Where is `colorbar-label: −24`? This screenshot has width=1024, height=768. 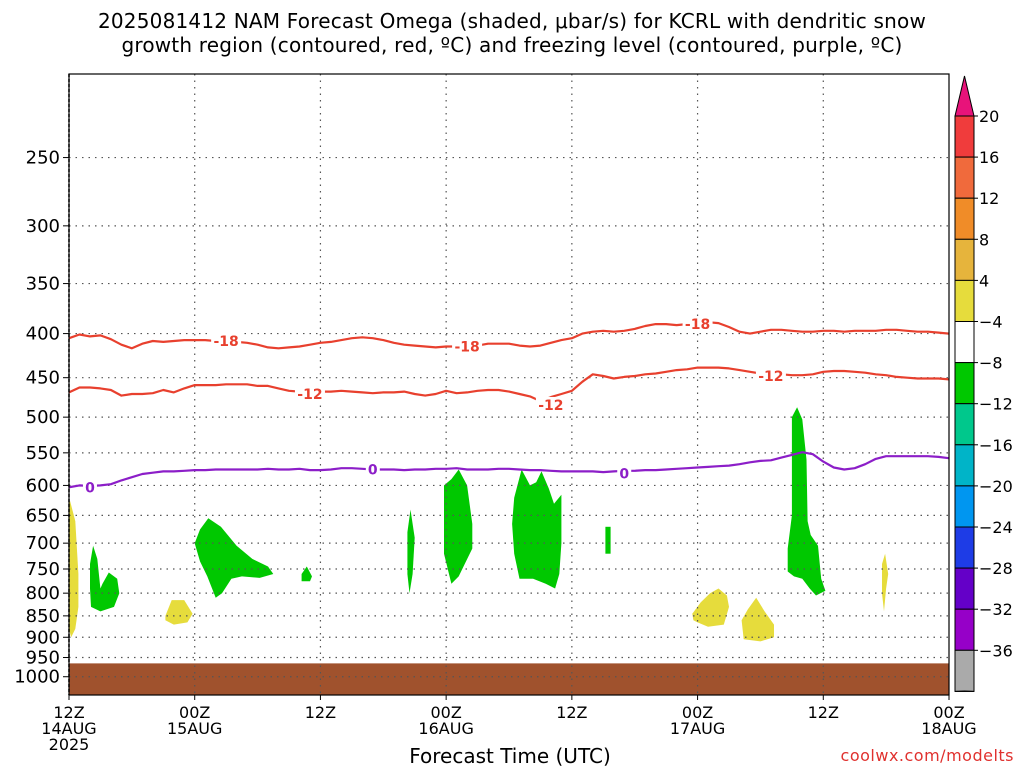 colorbar-label: −24 is located at coordinates (996, 527).